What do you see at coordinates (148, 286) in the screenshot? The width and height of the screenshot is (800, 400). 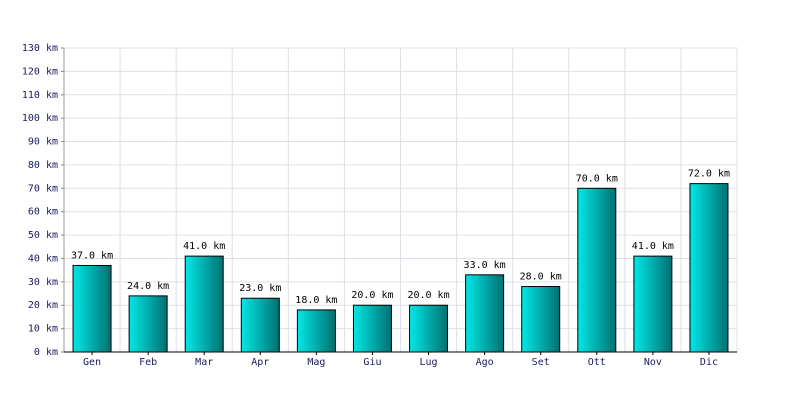 I see `value-label: 24.0 km` at bounding box center [148, 286].